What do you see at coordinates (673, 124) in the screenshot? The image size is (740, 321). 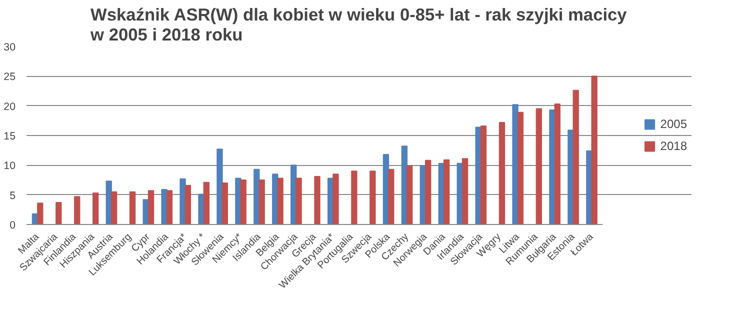 I see `legend-label: 2005` at bounding box center [673, 124].